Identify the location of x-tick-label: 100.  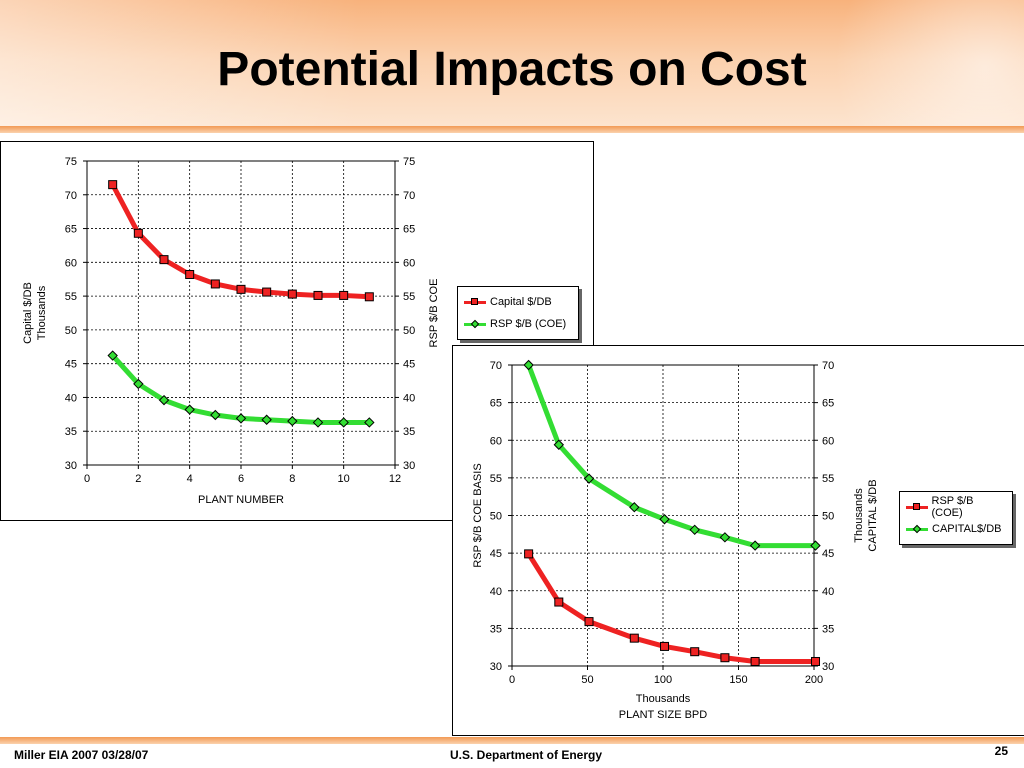
(663, 680).